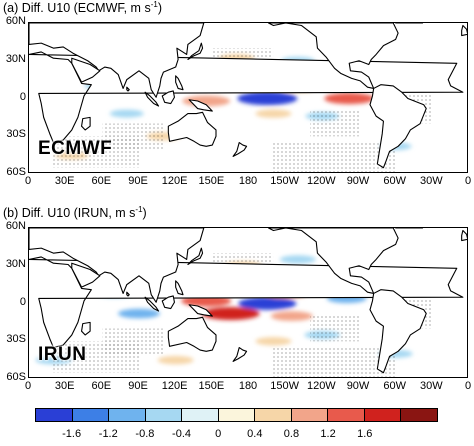 This screenshot has width=474, height=446. What do you see at coordinates (328, 434) in the screenshot?
I see `colorbar-tick-label: 1.2` at bounding box center [328, 434].